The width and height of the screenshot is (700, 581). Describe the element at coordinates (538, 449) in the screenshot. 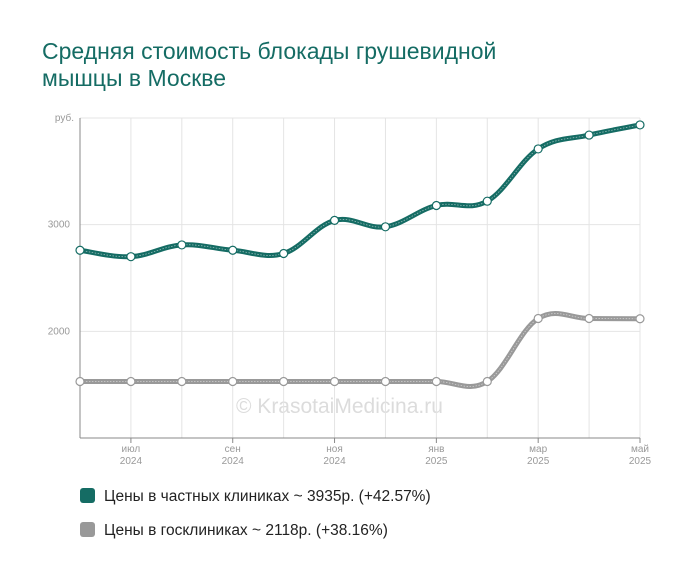

I see `x-tick-label-month: мар` at that location.